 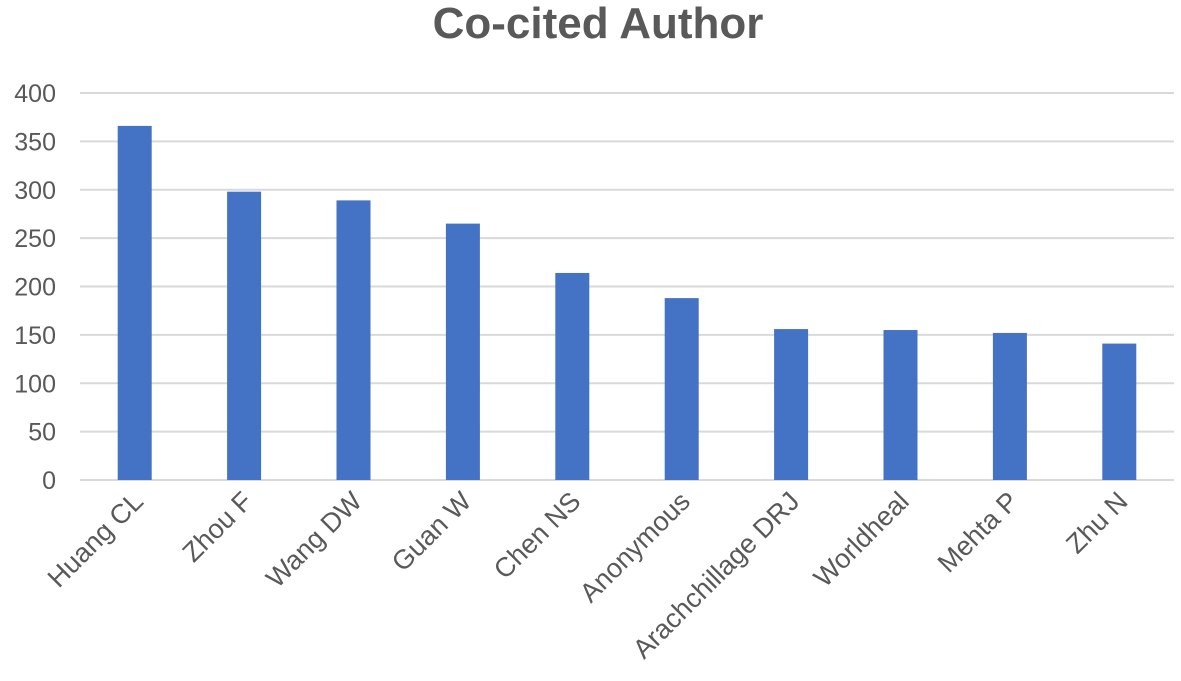 I want to click on y-tick-label: 300, so click(x=35, y=191).